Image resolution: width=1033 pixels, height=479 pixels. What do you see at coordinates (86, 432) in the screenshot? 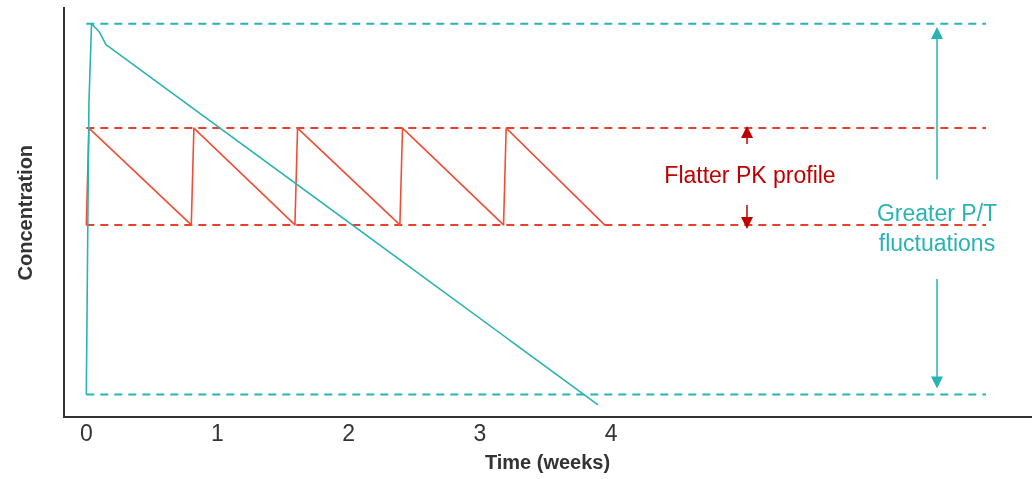
I see `x-tick-label: 0` at bounding box center [86, 432].